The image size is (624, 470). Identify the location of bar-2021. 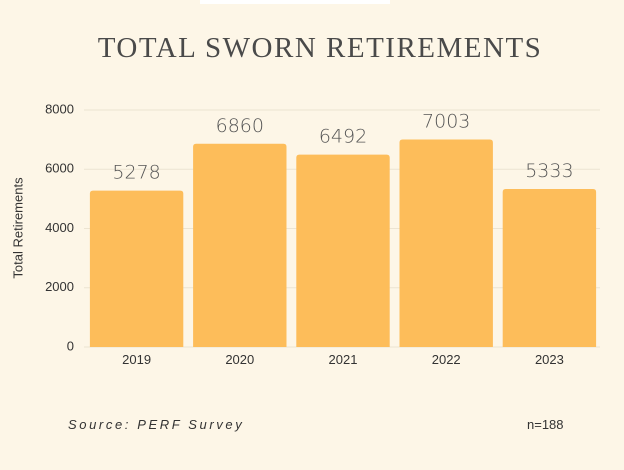
(343, 250).